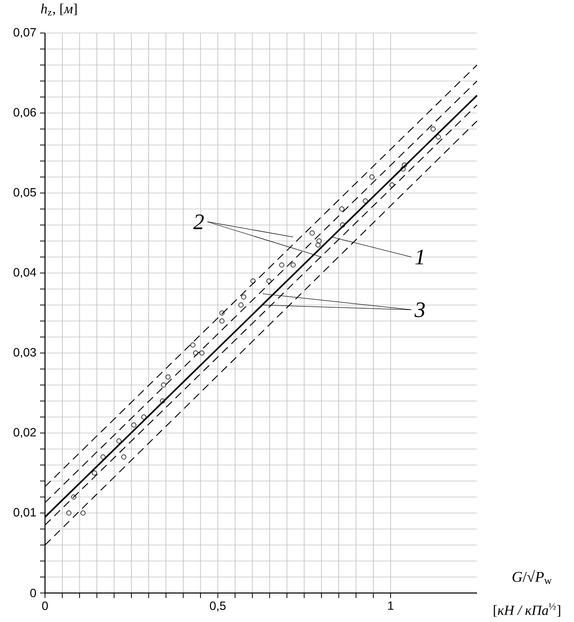  Describe the element at coordinates (59, 10) in the screenshot. I see `y-axis-title: h$_{z}$, [м]` at that location.